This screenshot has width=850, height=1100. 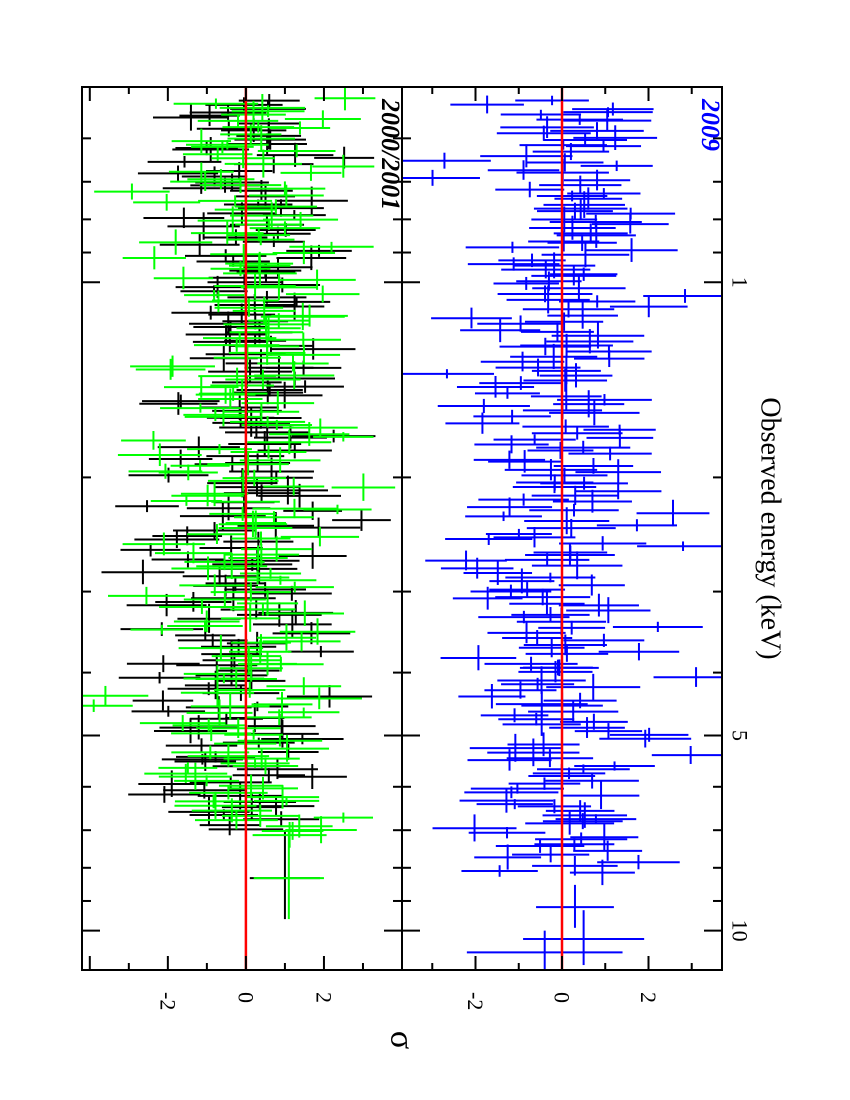 What do you see at coordinates (402, 1040) in the screenshot?
I see `y-axis-label: σ` at bounding box center [402, 1040].